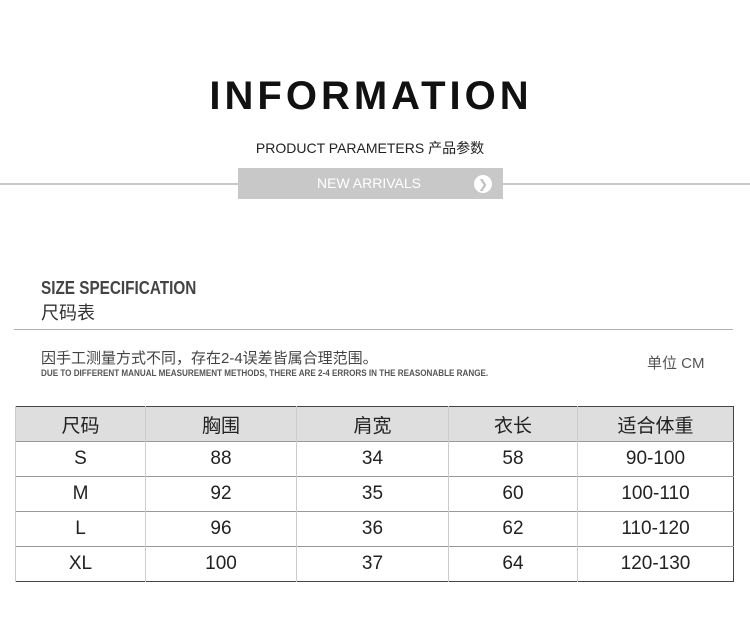 Image resolution: width=750 pixels, height=638 pixels. I want to click on table-row: L 96 36 62 110-120, so click(374, 529).